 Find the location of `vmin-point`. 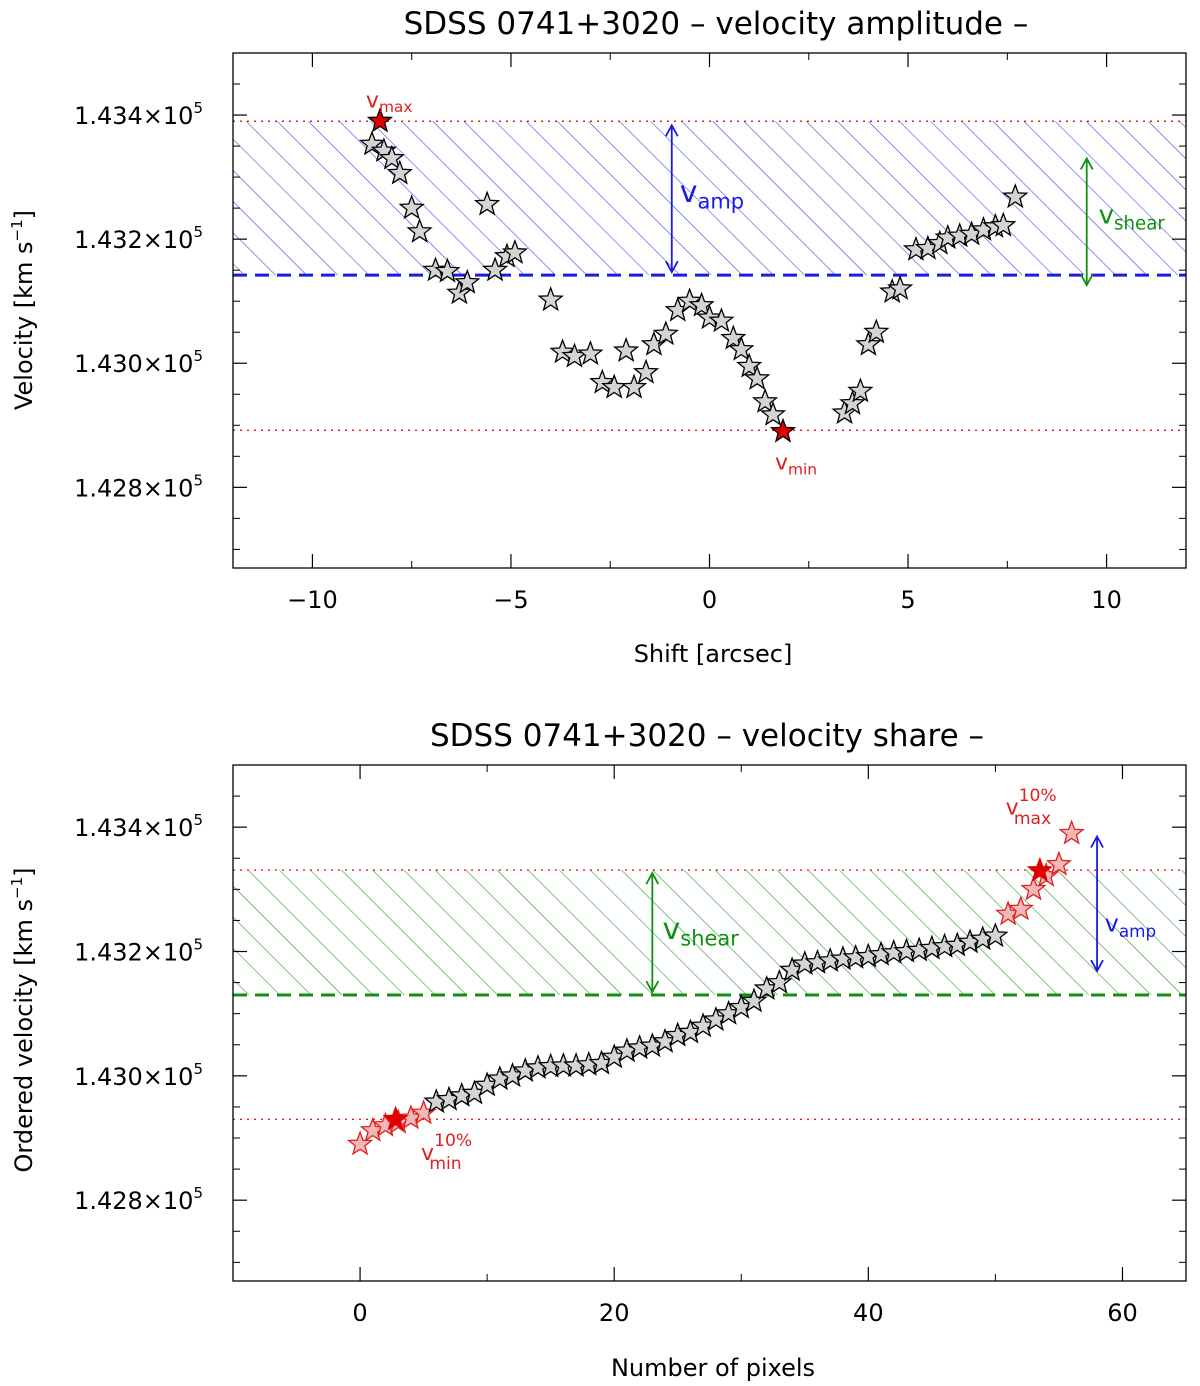

vmin-point is located at coordinates (783, 430).